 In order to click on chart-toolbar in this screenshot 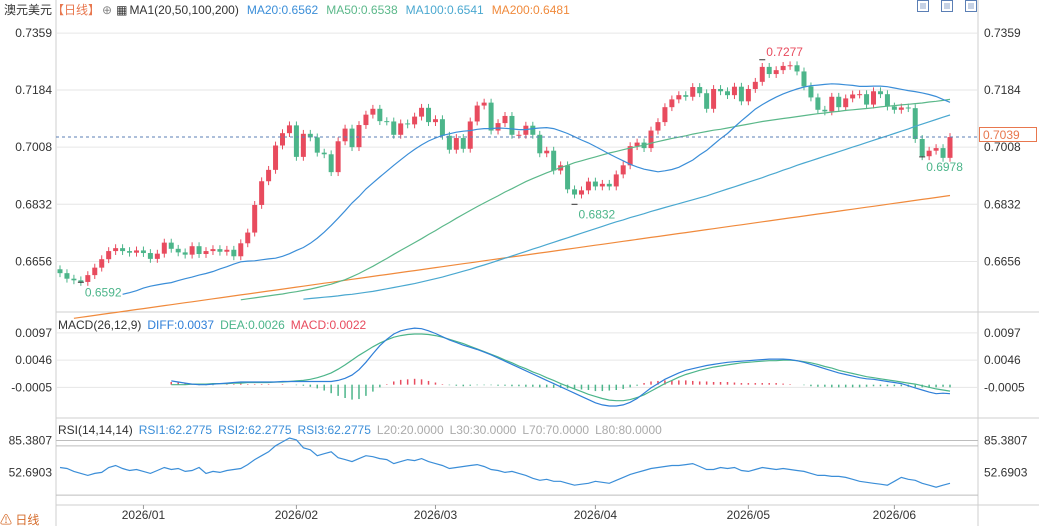, I will do `click(947, 6)`.